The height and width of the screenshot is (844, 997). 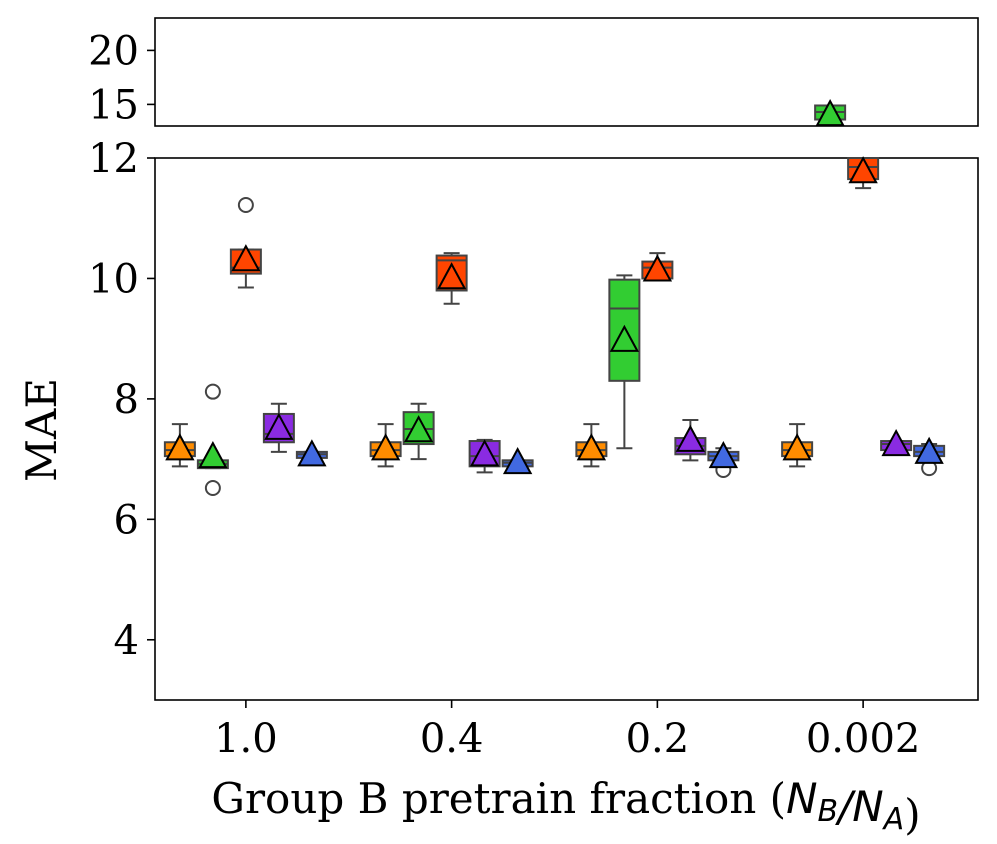 What do you see at coordinates (845, 805) in the screenshot?
I see `x-axis-label-math: NB/NA` at bounding box center [845, 805].